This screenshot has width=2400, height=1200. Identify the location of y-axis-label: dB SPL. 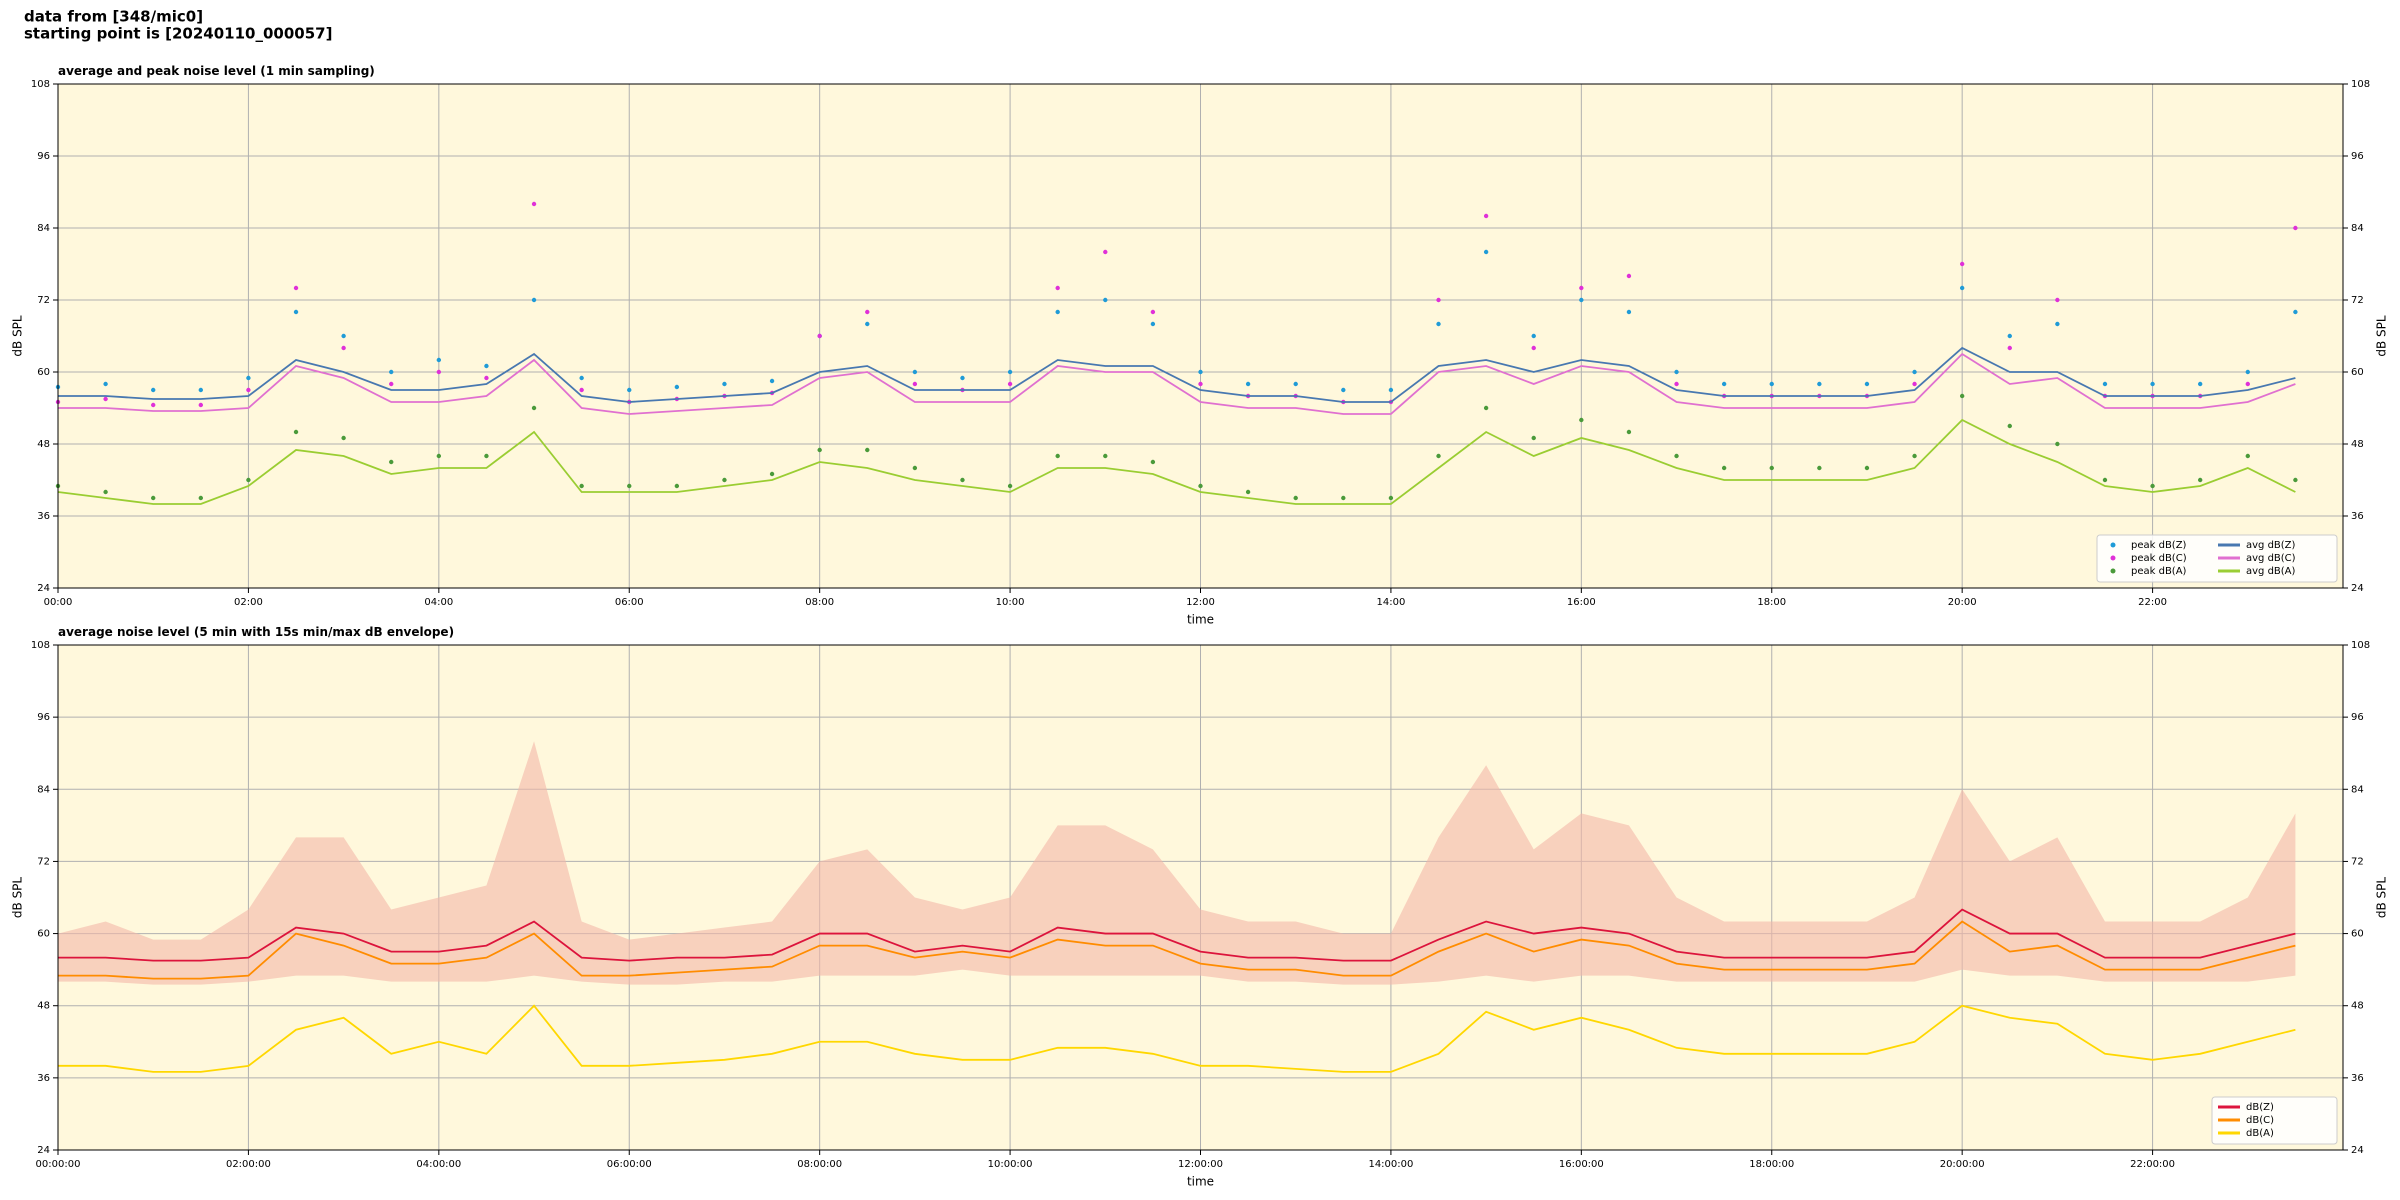
(18, 336).